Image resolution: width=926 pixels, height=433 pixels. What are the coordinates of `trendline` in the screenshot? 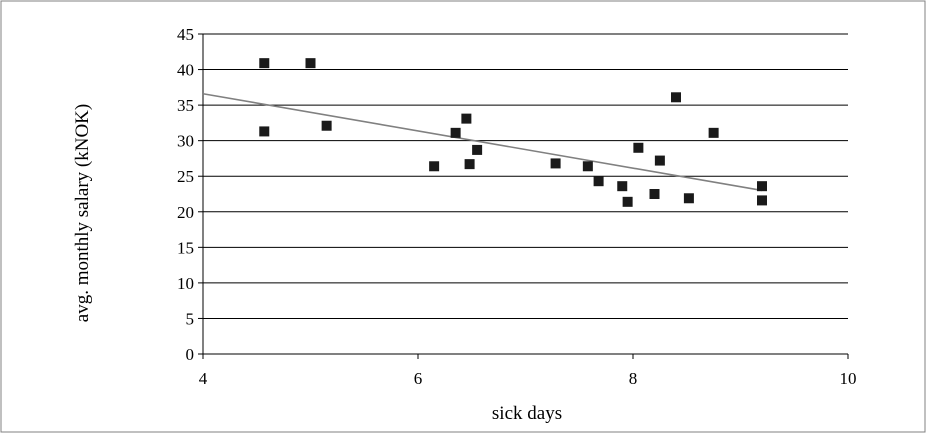 It's located at (482, 142).